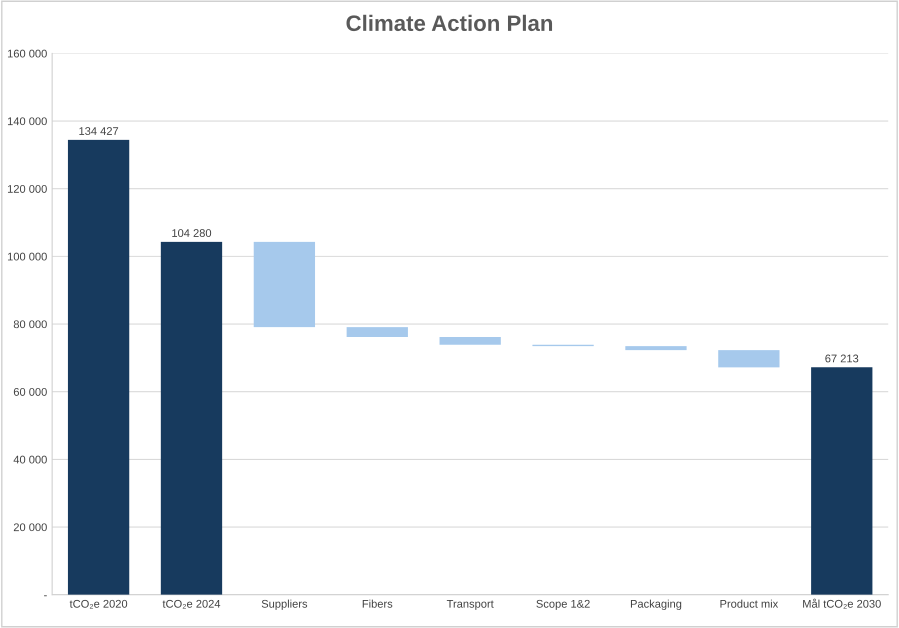  What do you see at coordinates (470, 605) in the screenshot?
I see `x-tick-label: Transport` at bounding box center [470, 605].